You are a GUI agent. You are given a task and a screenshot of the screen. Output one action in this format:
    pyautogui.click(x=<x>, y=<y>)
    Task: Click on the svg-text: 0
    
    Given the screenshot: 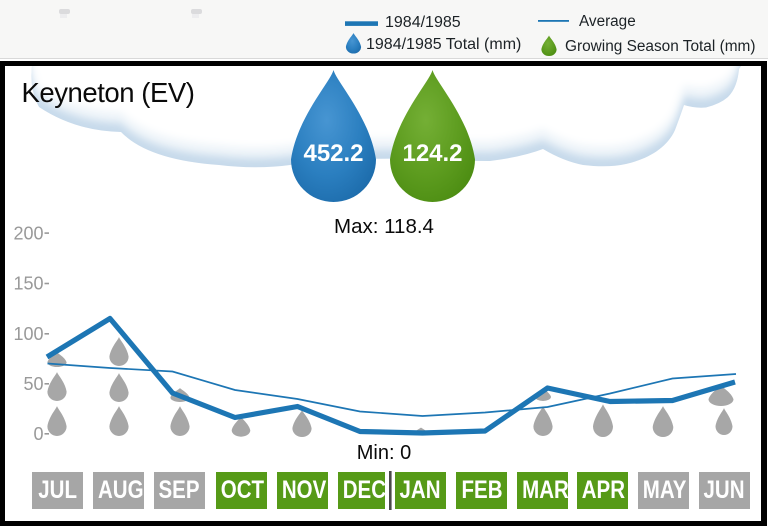 What is the action you would take?
    pyautogui.click(x=38, y=434)
    